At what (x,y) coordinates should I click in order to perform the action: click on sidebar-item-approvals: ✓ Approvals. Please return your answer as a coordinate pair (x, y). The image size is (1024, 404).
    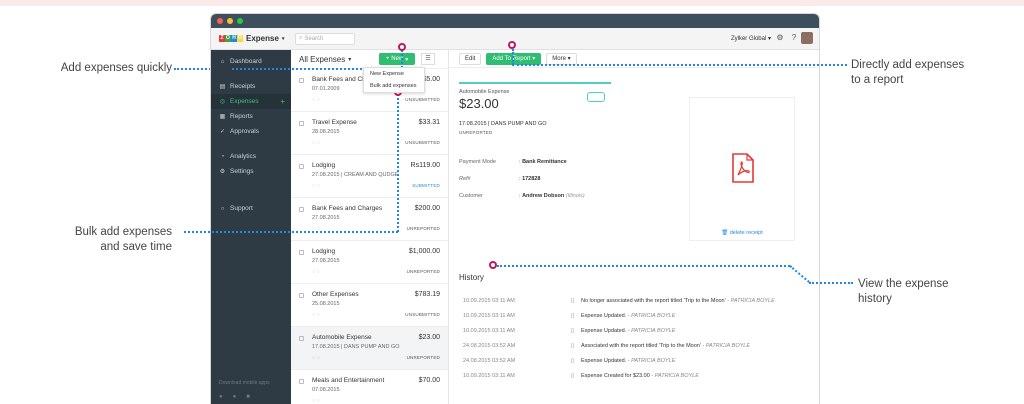
    Looking at the image, I should click on (251, 131).